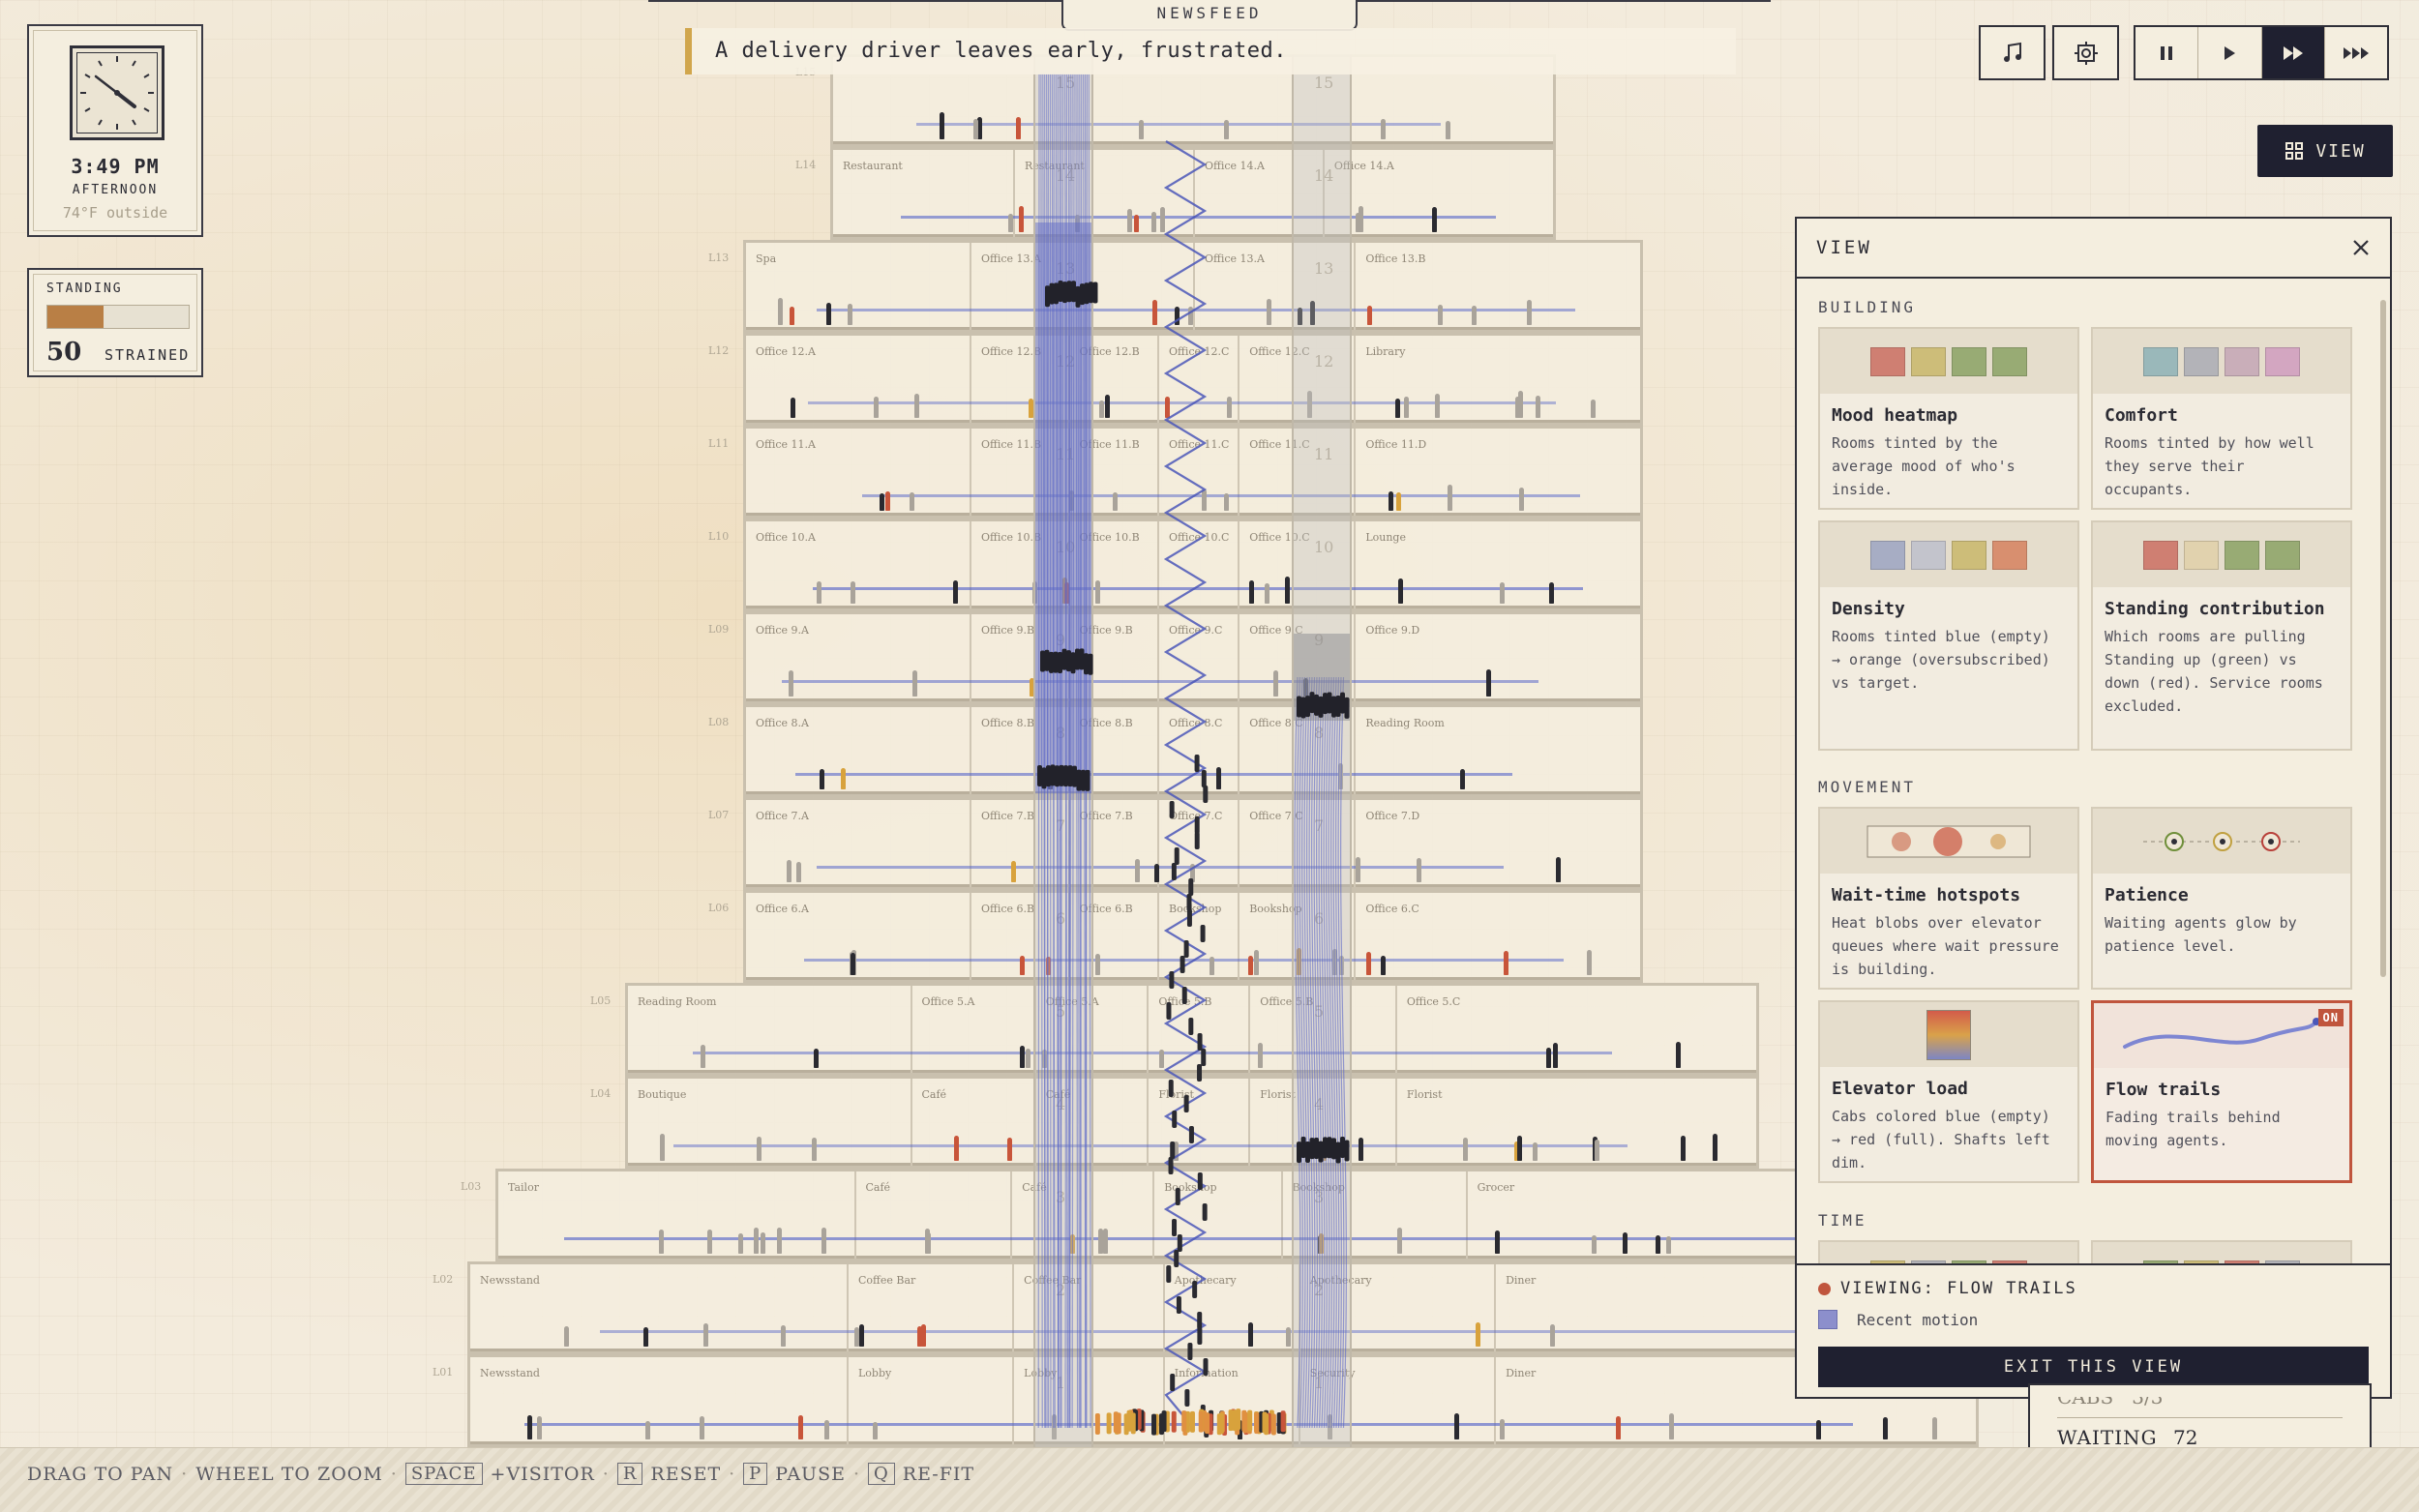  I want to click on view-button: VIEW, so click(2325, 151).